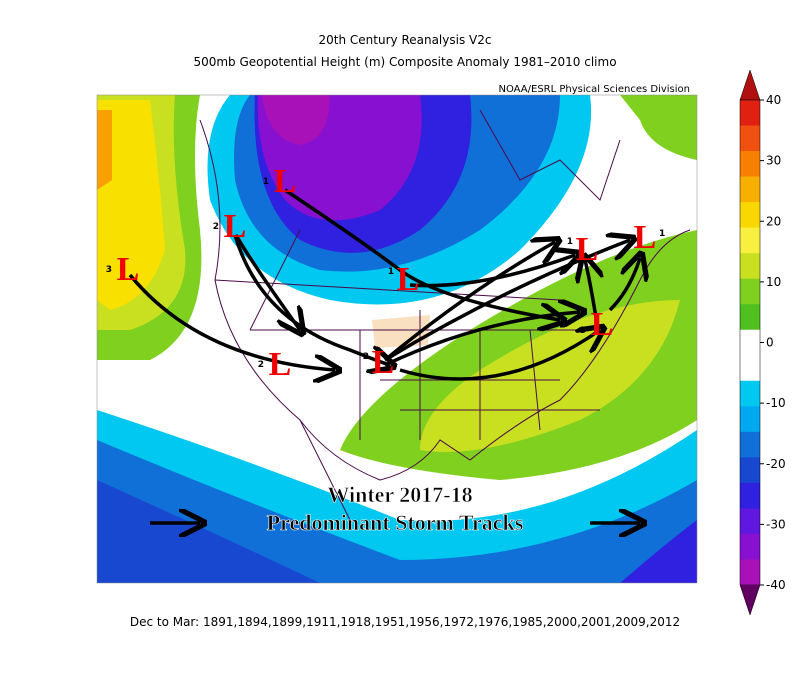  I want to click on colorbar-tick-label: 10, so click(773, 282).